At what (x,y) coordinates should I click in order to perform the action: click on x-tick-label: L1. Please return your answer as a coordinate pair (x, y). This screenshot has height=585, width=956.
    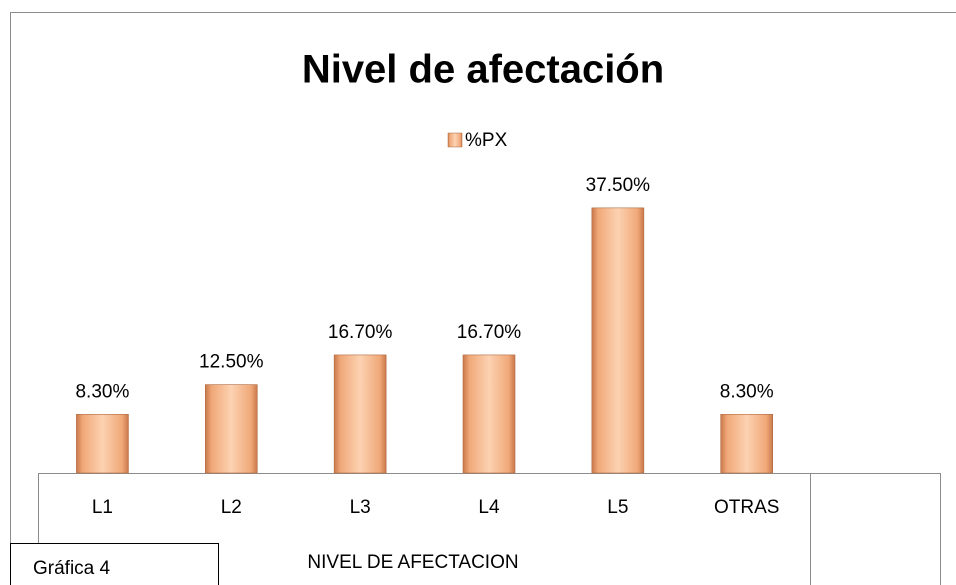
    Looking at the image, I should click on (102, 507).